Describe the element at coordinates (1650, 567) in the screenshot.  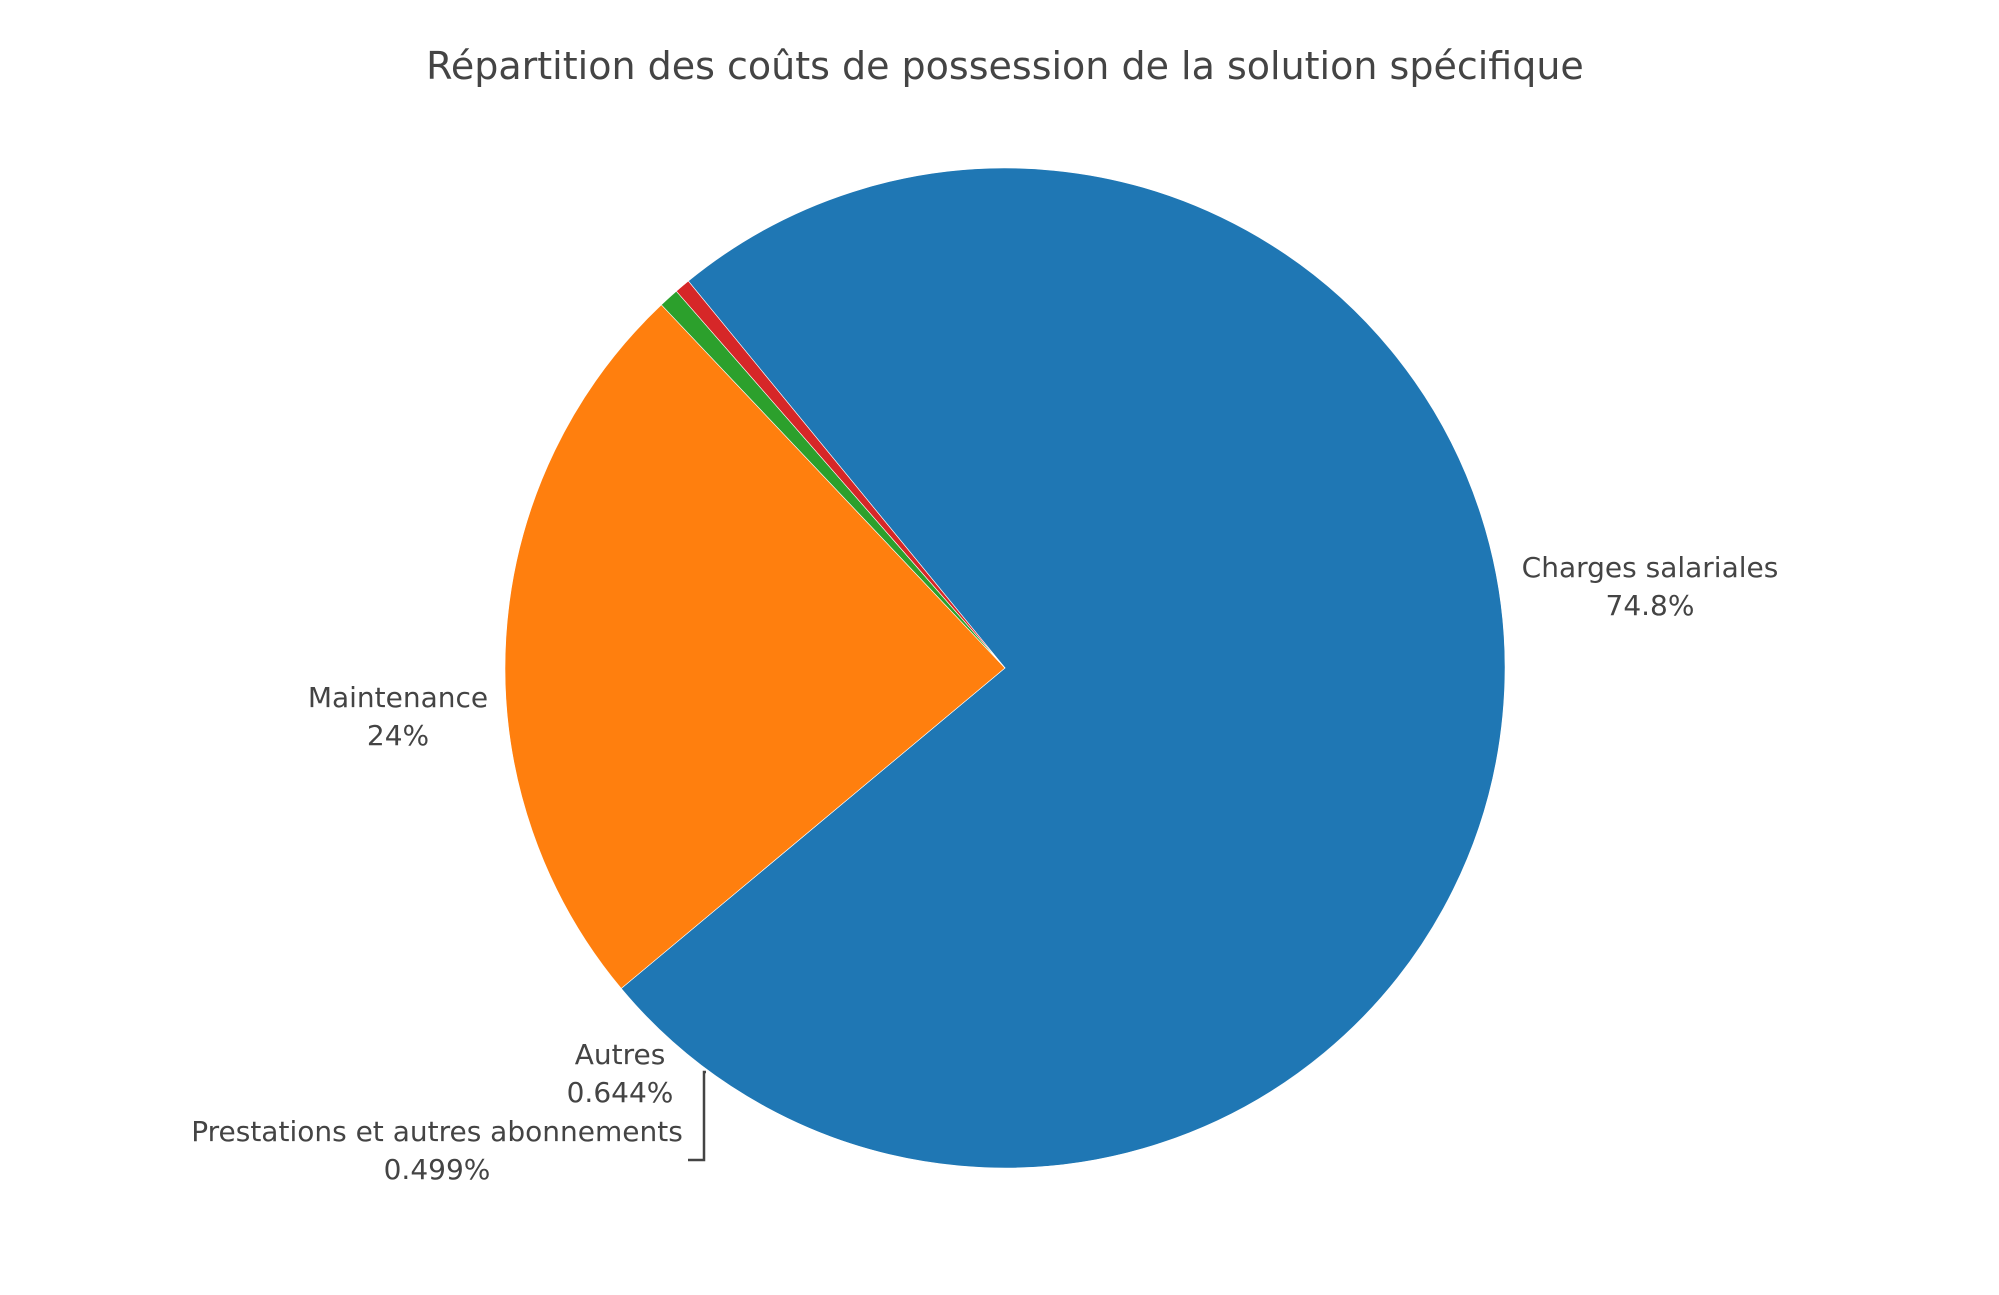
I see `slice-label-name: Charges salariales` at that location.